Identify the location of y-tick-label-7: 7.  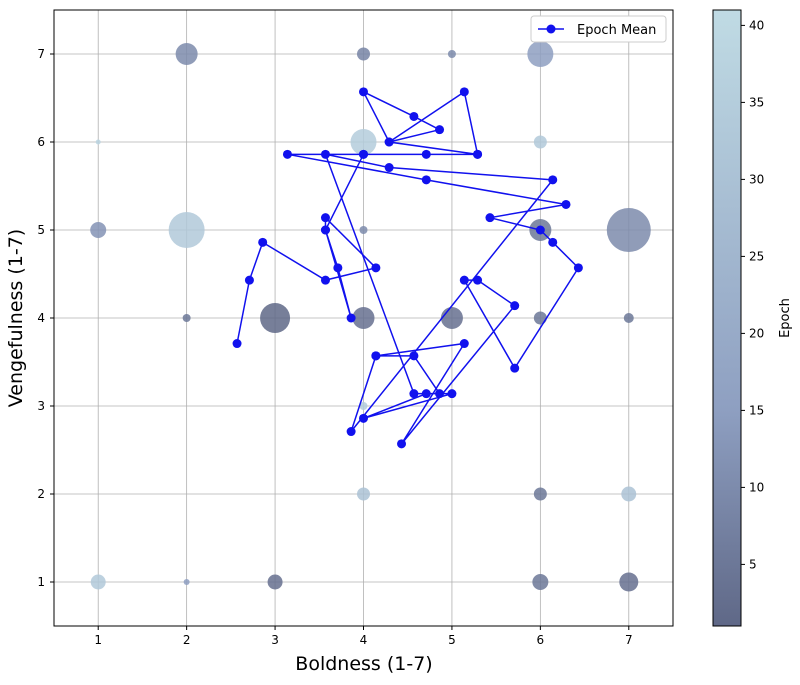
(41, 54).